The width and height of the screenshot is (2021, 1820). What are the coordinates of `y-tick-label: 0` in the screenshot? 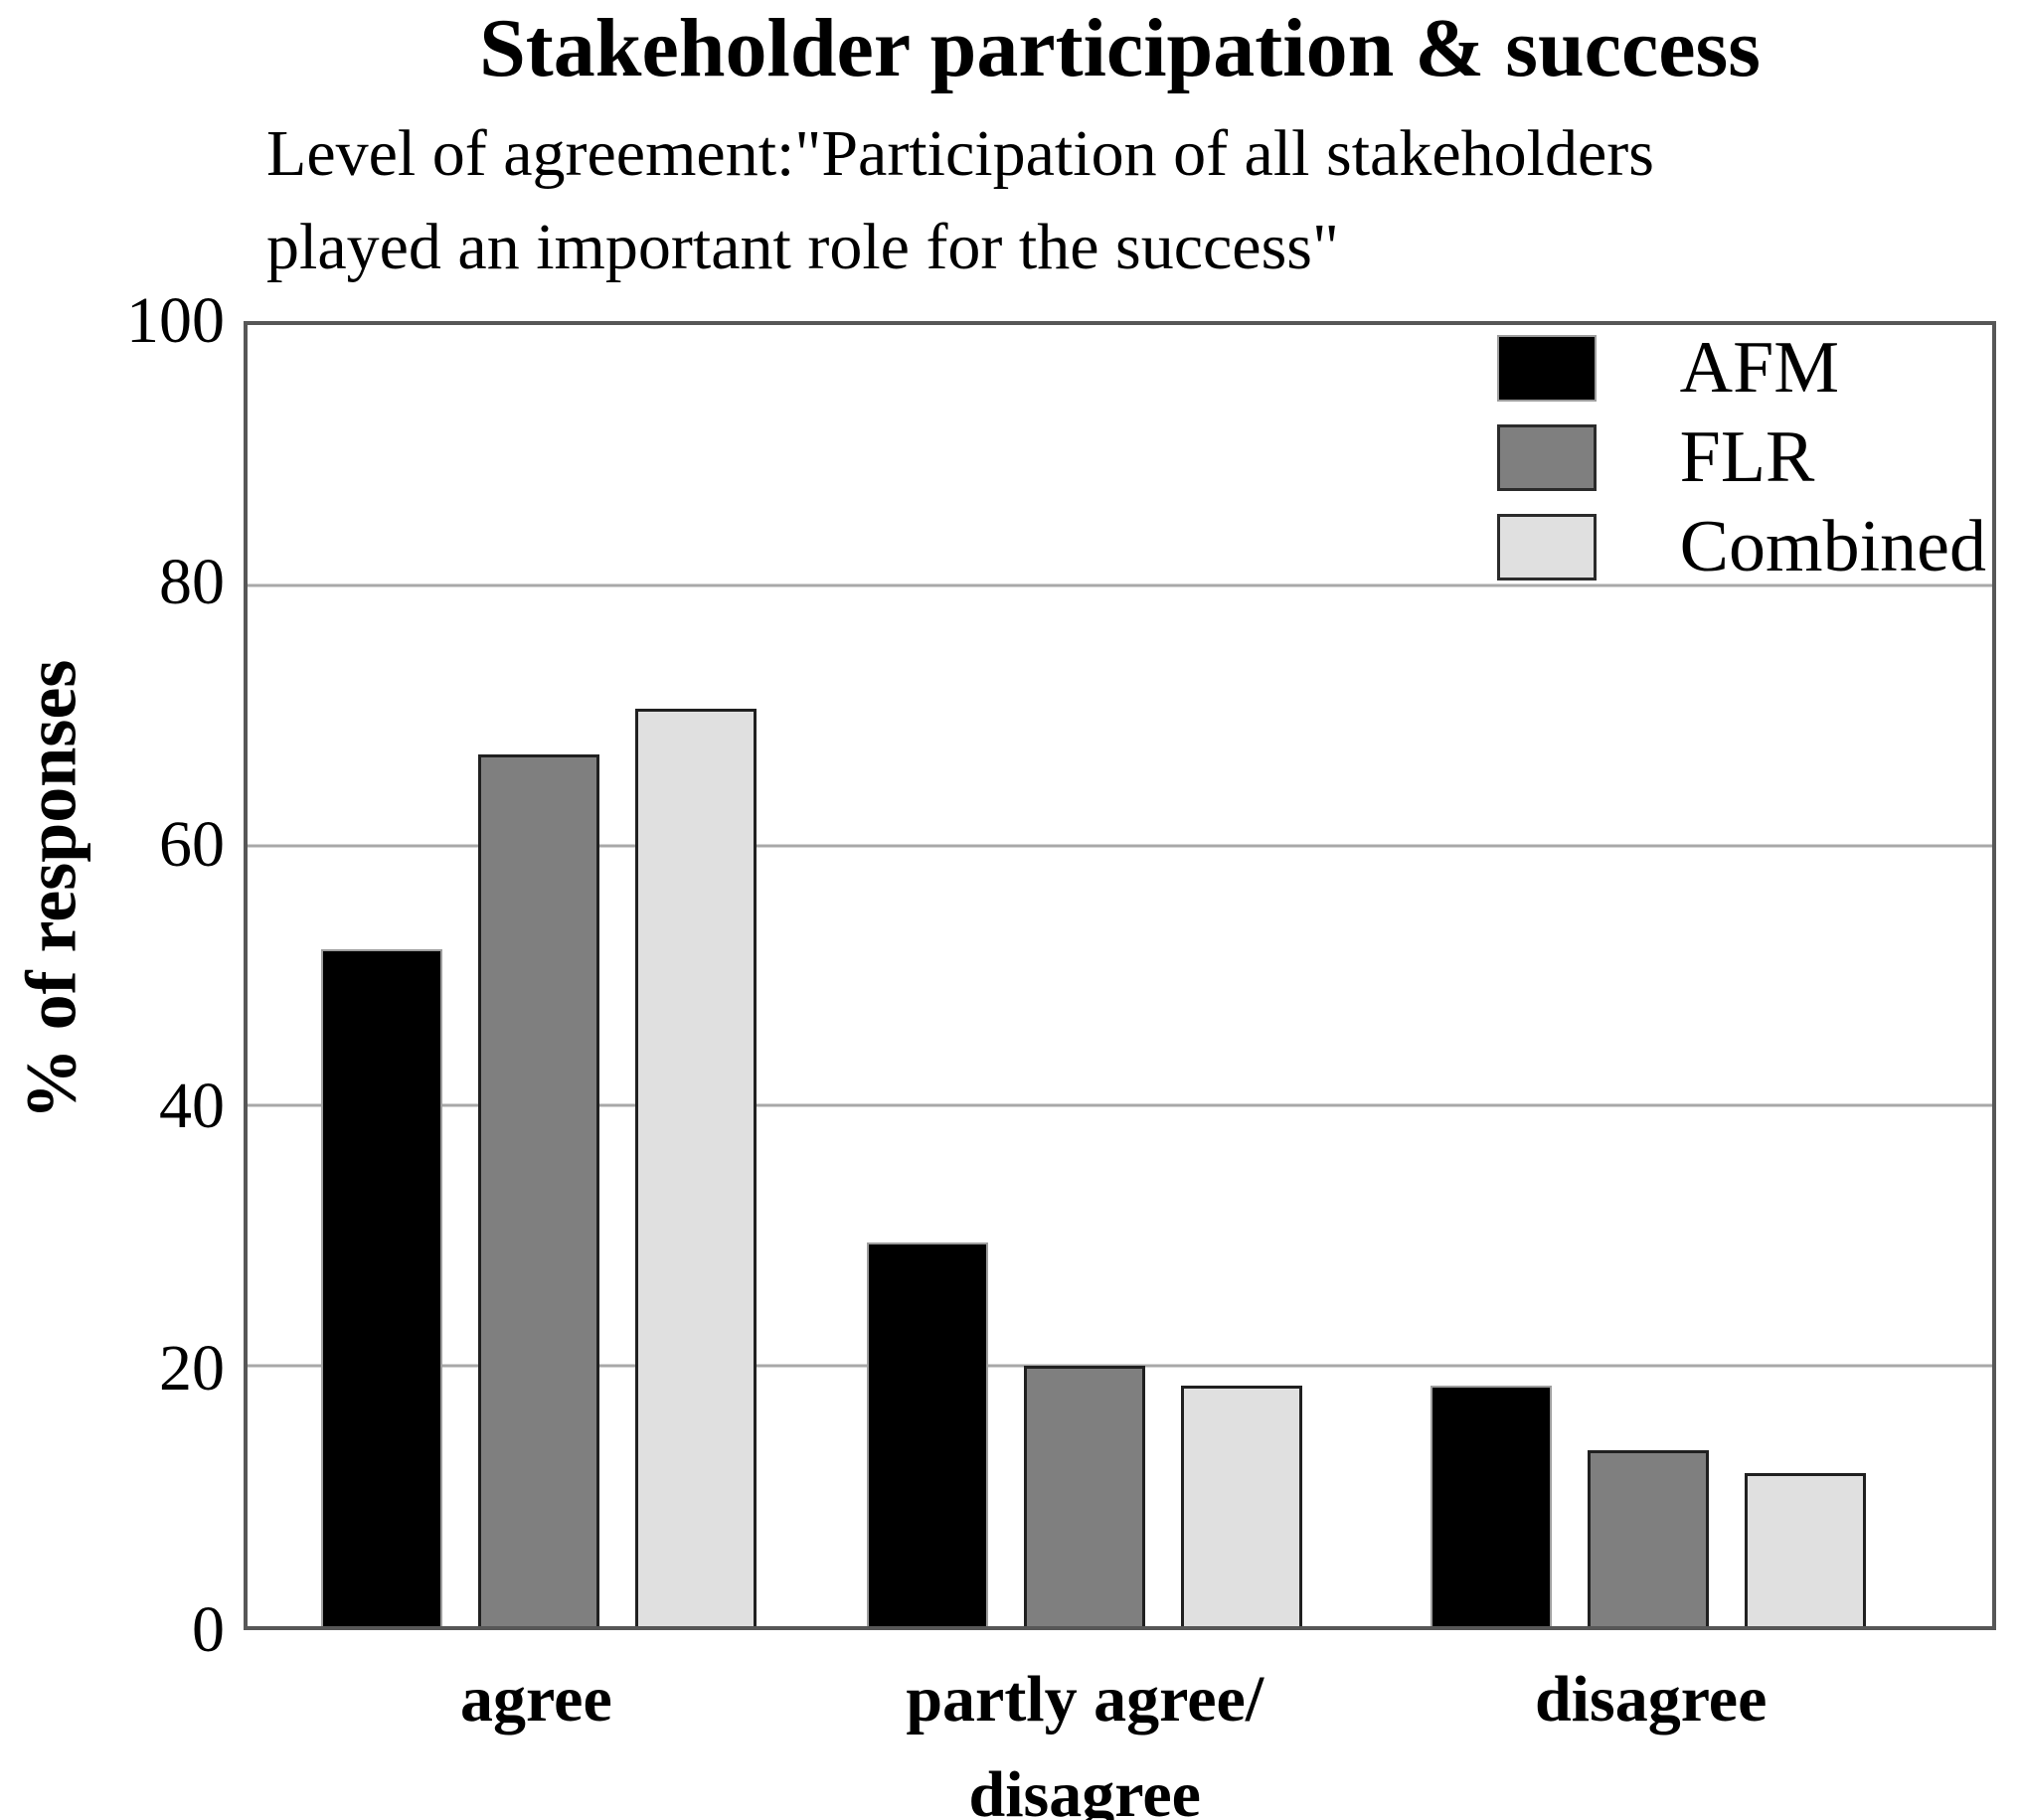 It's located at (208, 1629).